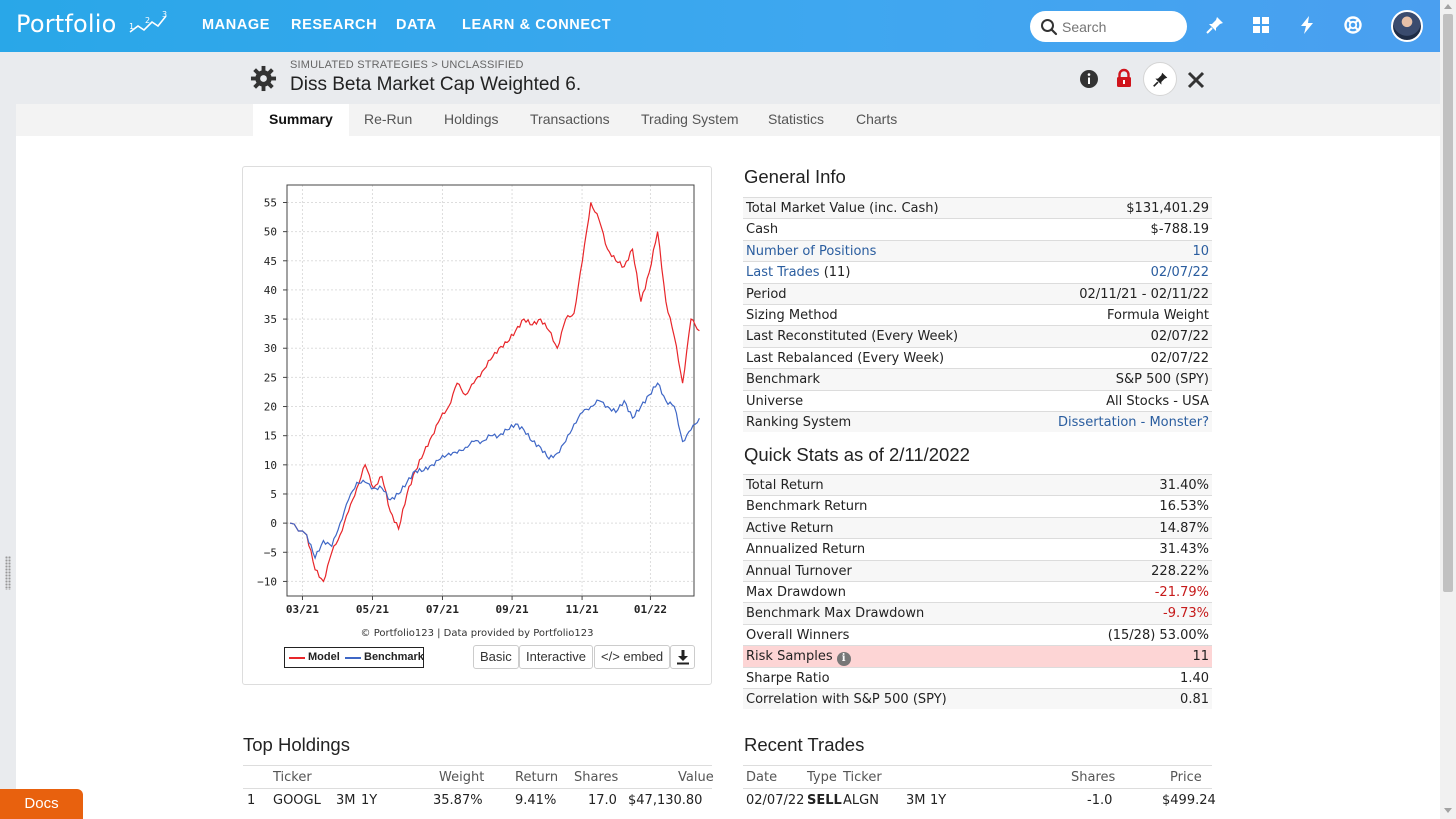 The height and width of the screenshot is (819, 1456). Describe the element at coordinates (1119, 26) in the screenshot. I see `search-input` at that location.